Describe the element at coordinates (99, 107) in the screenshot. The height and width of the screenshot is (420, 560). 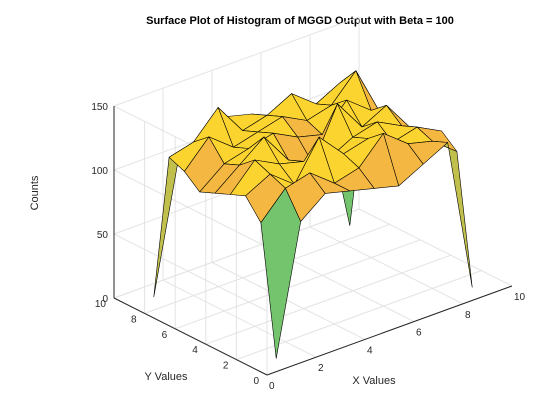
I see `z-tick-label: 150` at that location.